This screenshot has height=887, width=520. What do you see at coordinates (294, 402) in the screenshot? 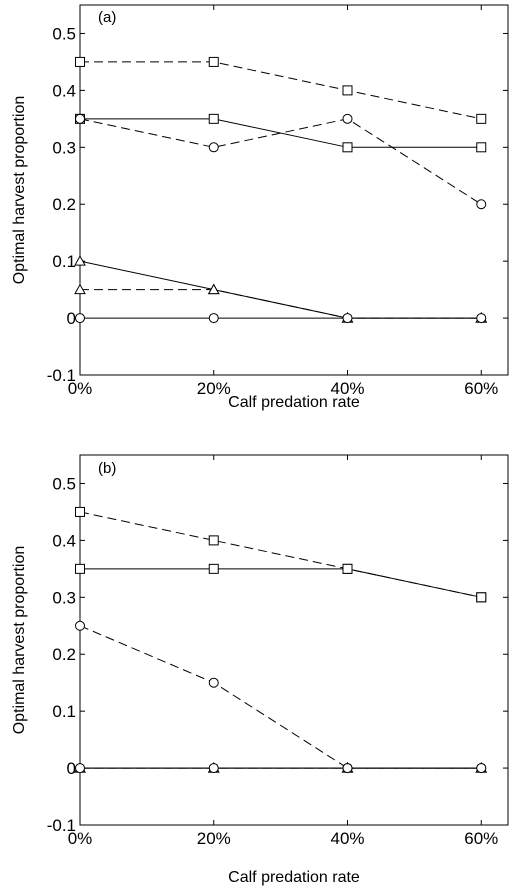
I see `x-axis-label-a: Calf predation rate` at bounding box center [294, 402].